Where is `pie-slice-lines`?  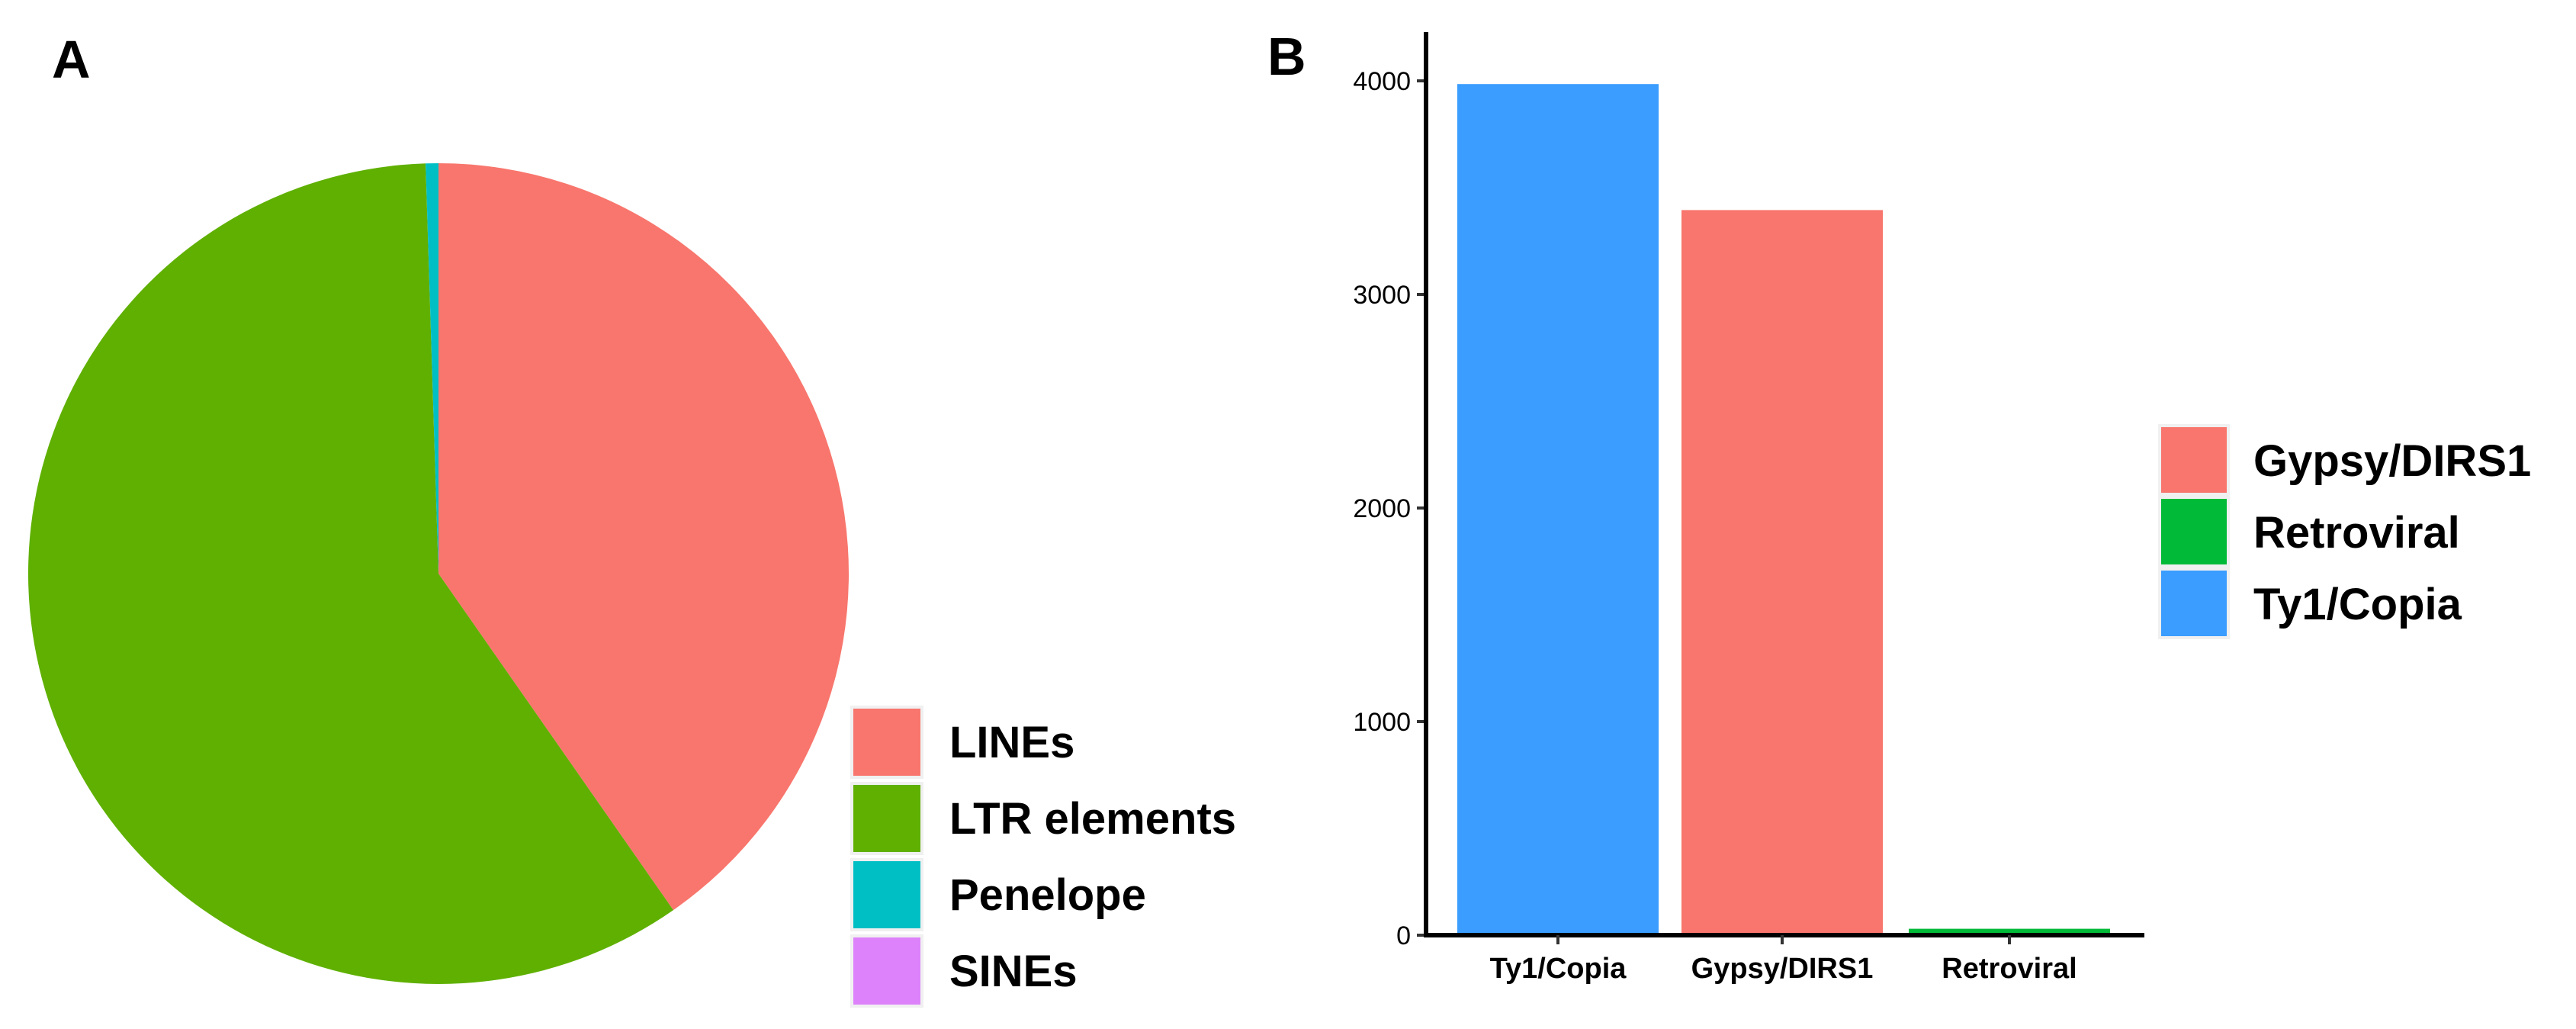 pie-slice-lines is located at coordinates (644, 537).